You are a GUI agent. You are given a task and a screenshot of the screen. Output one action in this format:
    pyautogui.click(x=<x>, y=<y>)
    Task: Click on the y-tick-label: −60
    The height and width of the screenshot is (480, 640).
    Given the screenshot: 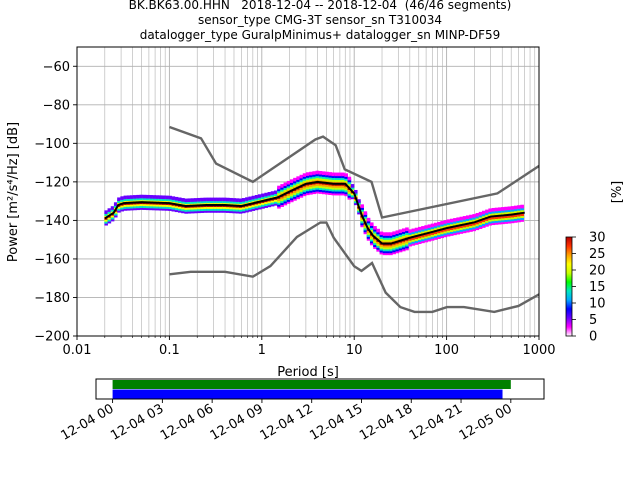 What is the action you would take?
    pyautogui.click(x=56, y=67)
    